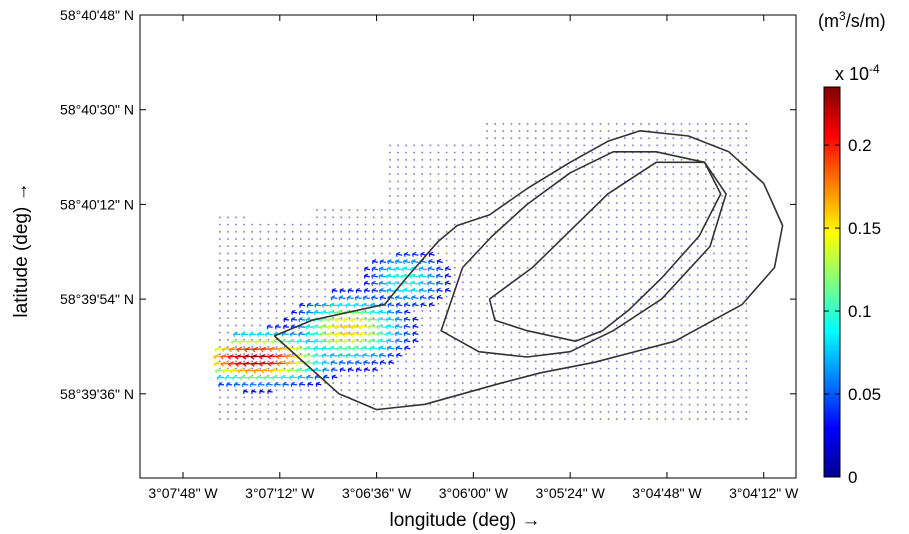 Image resolution: width=909 pixels, height=534 pixels. Describe the element at coordinates (832, 282) in the screenshot. I see `colorbar` at that location.